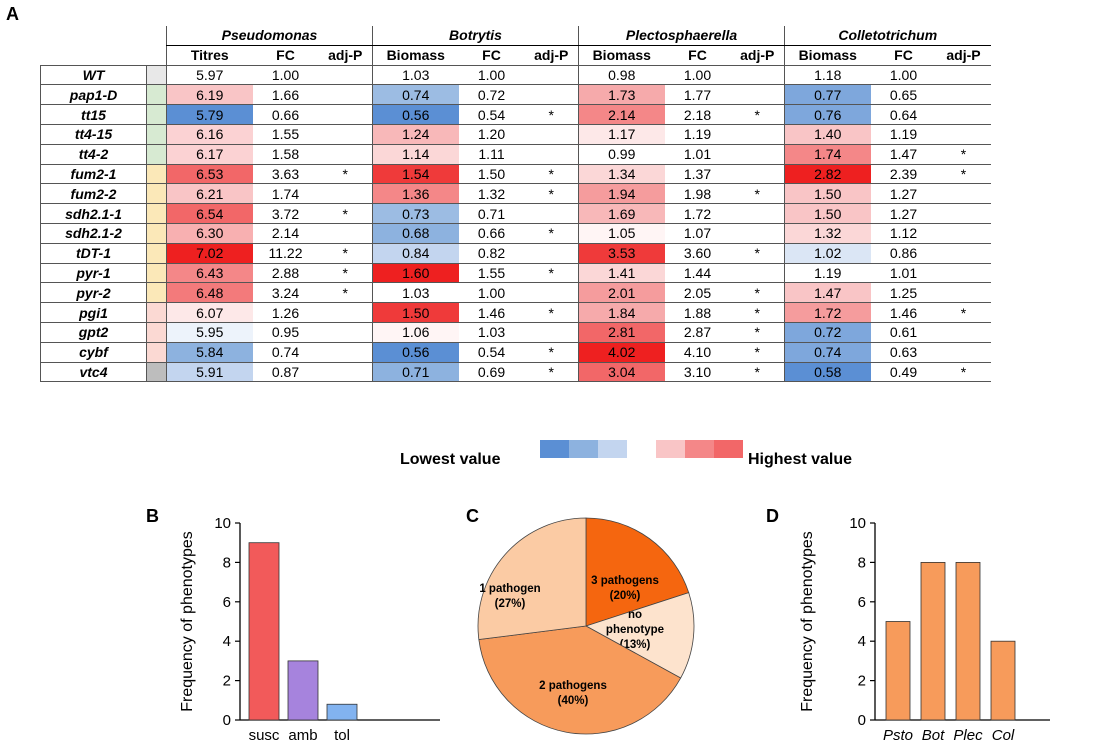 Image resolution: width=1110 pixels, height=741 pixels. I want to click on table-row: tt4-15 6.16 1.55 1.24 1.20 1.17 1.19 1.40 1.19, so click(515, 134).